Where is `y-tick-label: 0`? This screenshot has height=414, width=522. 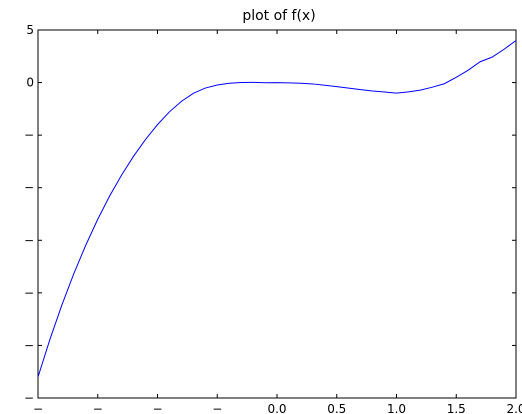 y-tick-label: 0 is located at coordinates (30, 83).